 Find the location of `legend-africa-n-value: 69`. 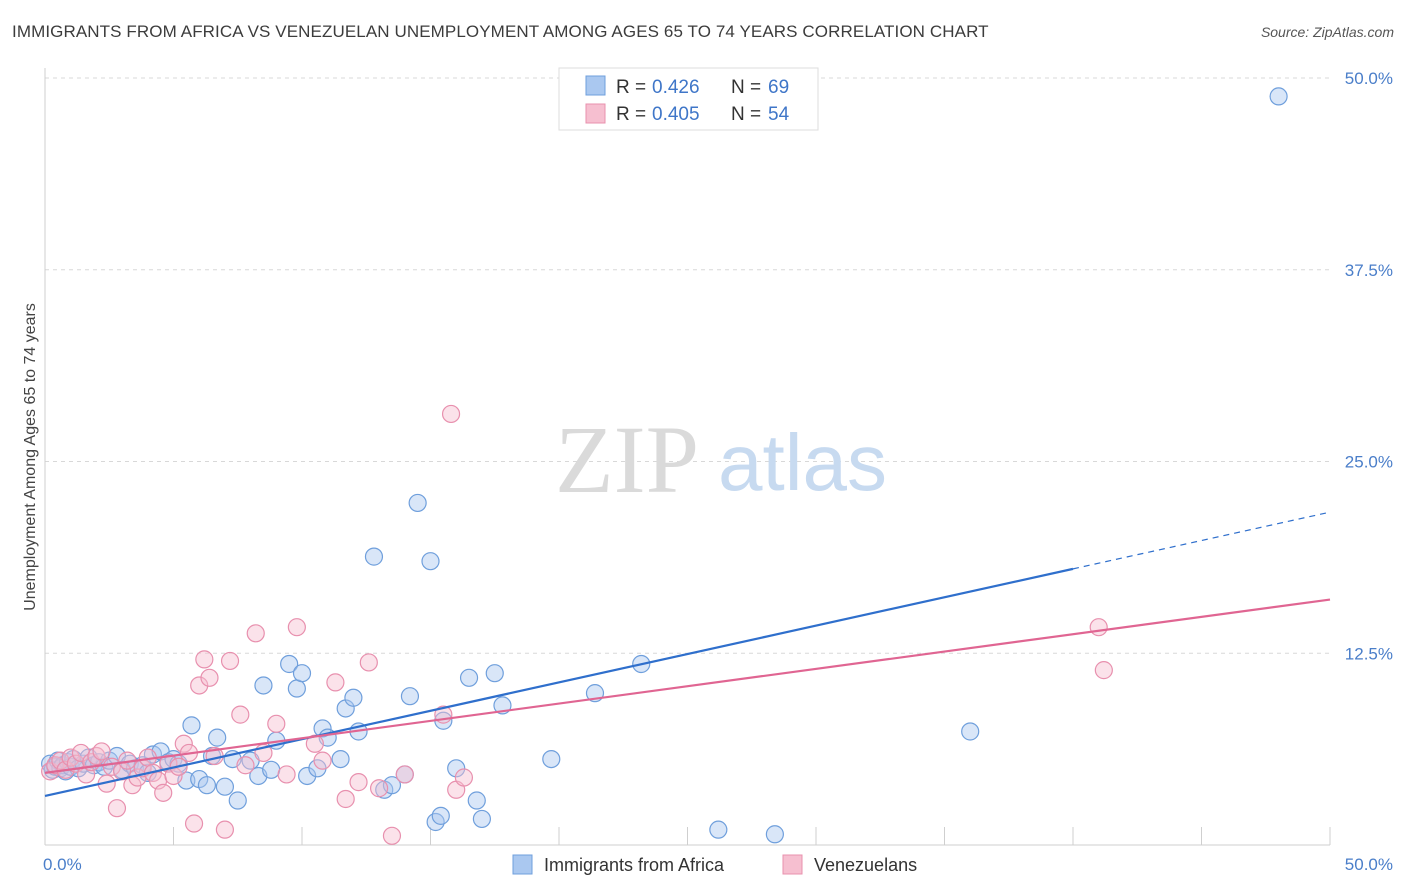

legend-africa-n-value: 69 is located at coordinates (778, 87).